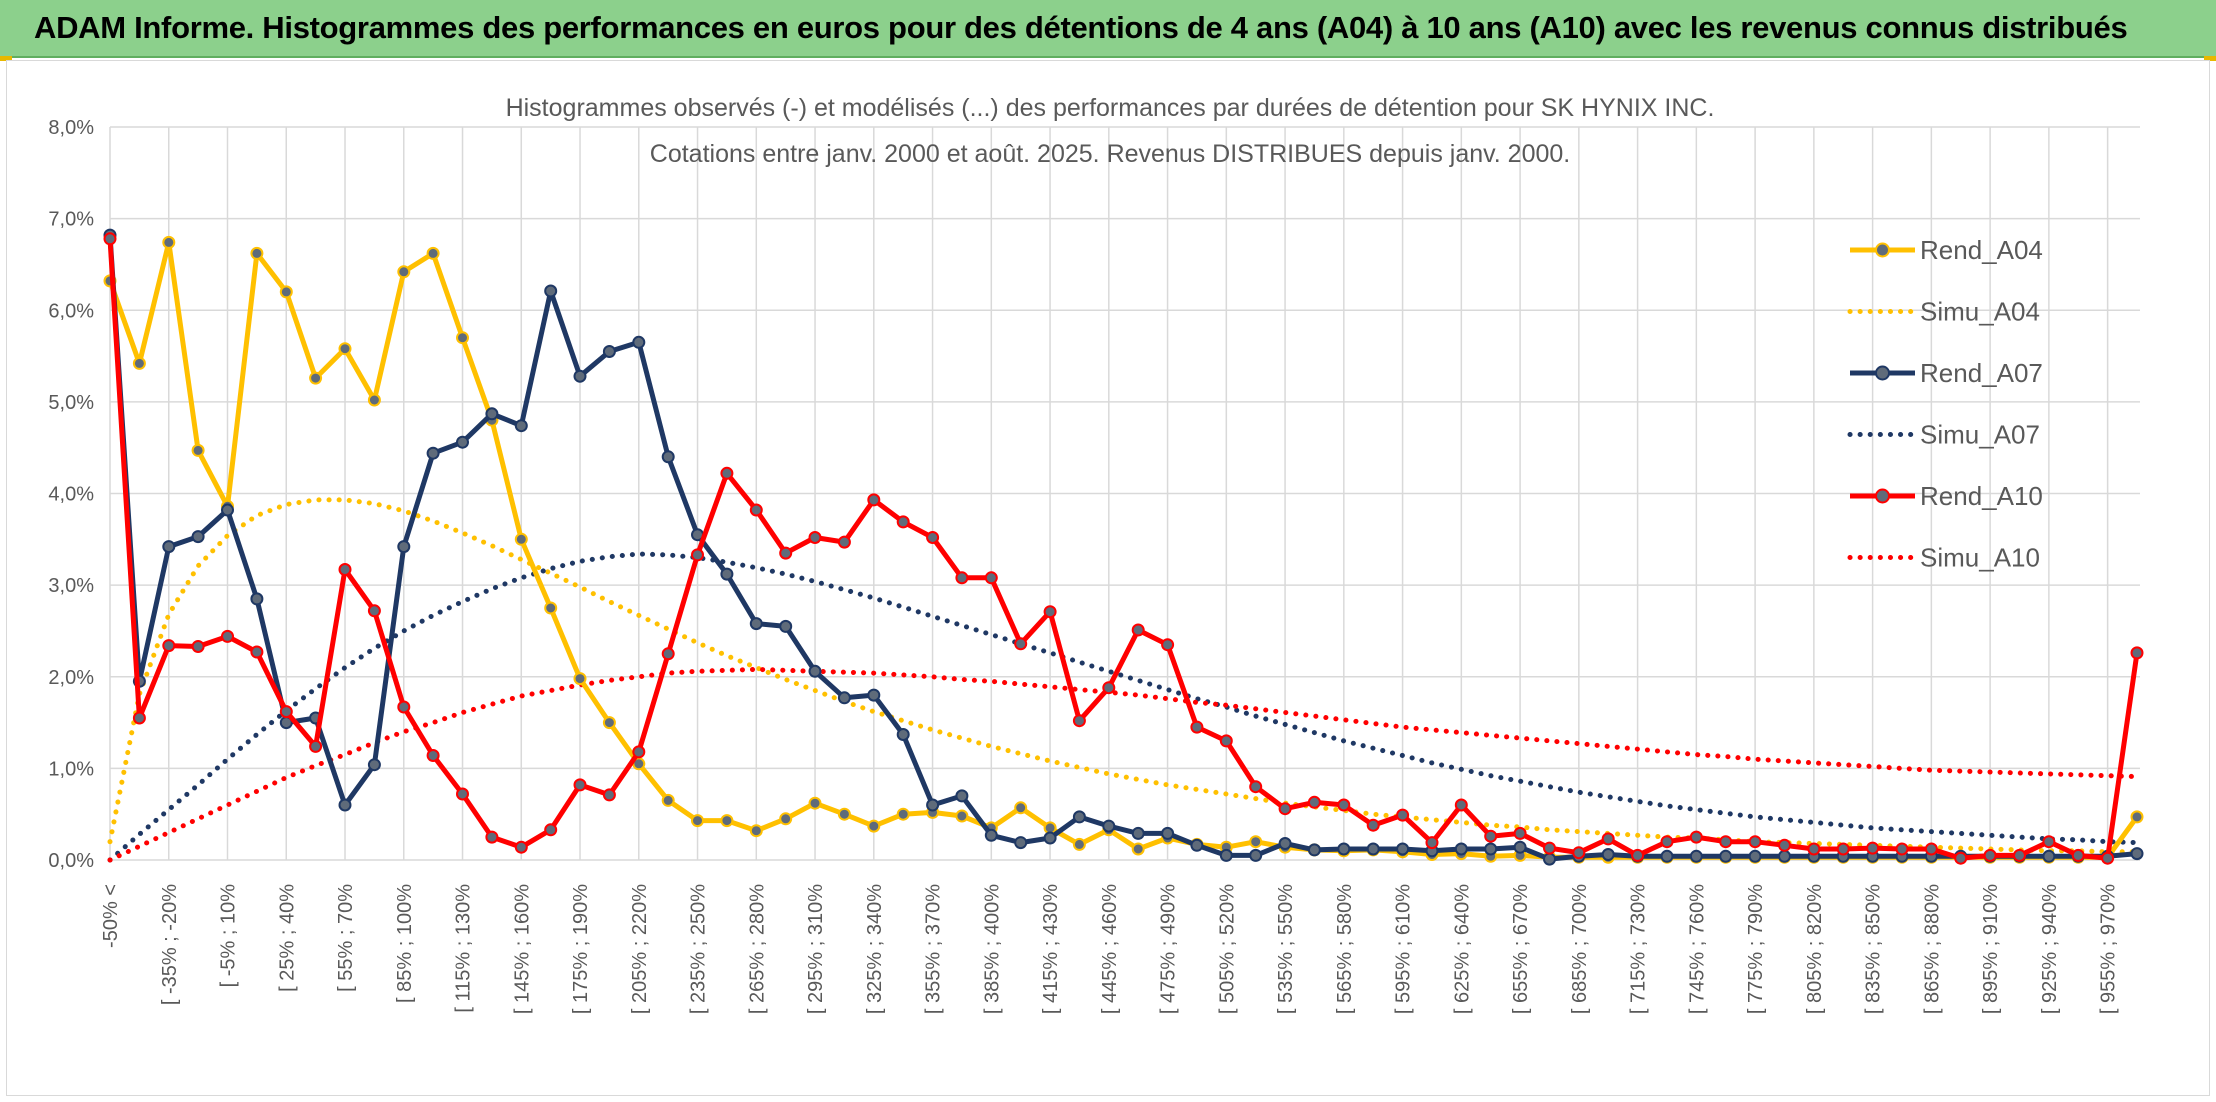 The image size is (2216, 1102). I want to click on x-tick-label: [ 535% ; 550%, so click(1286, 949).